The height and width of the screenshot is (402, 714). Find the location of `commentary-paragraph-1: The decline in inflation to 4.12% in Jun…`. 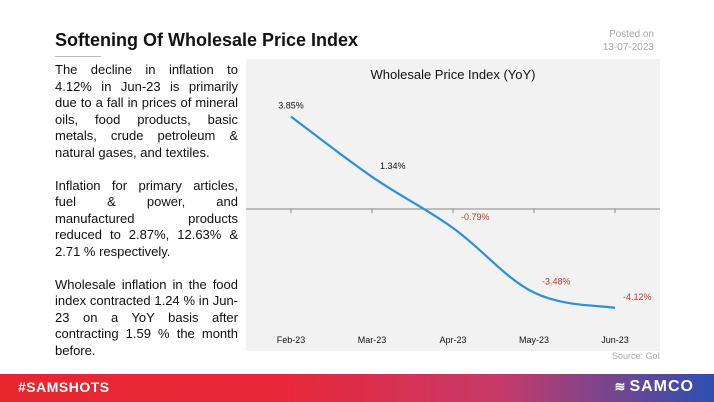

commentary-paragraph-1: The decline in inflation to 4.12% in Jun… is located at coordinates (146, 111).